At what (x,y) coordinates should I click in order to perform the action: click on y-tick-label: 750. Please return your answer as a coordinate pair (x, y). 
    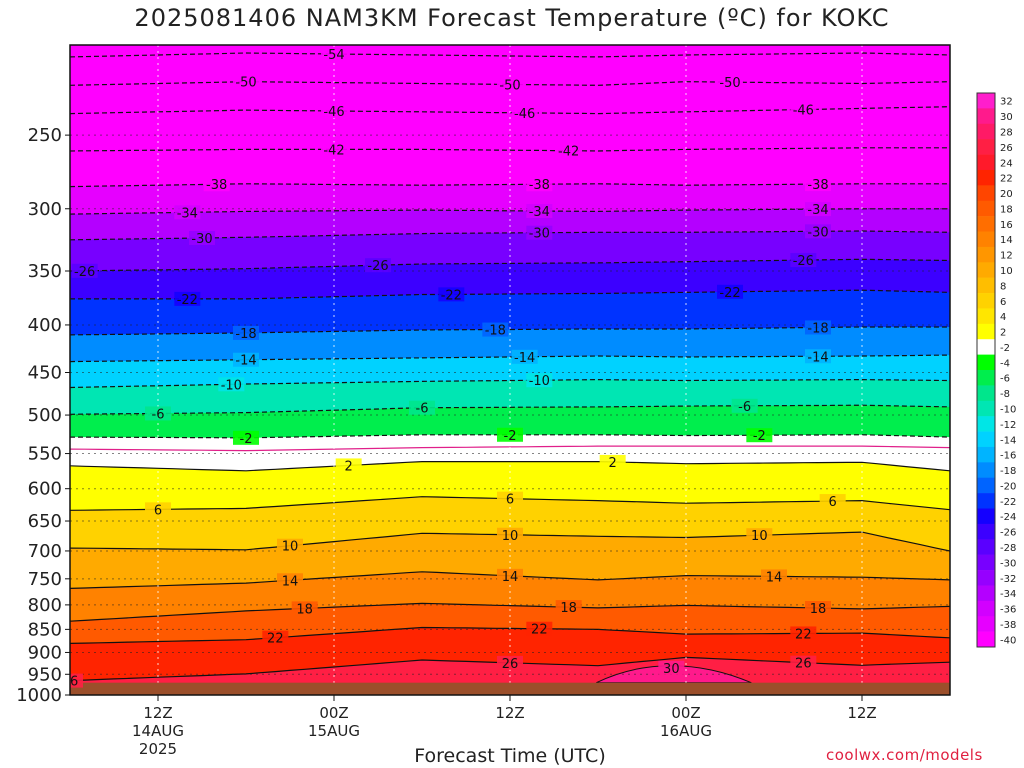
    Looking at the image, I should click on (45, 579).